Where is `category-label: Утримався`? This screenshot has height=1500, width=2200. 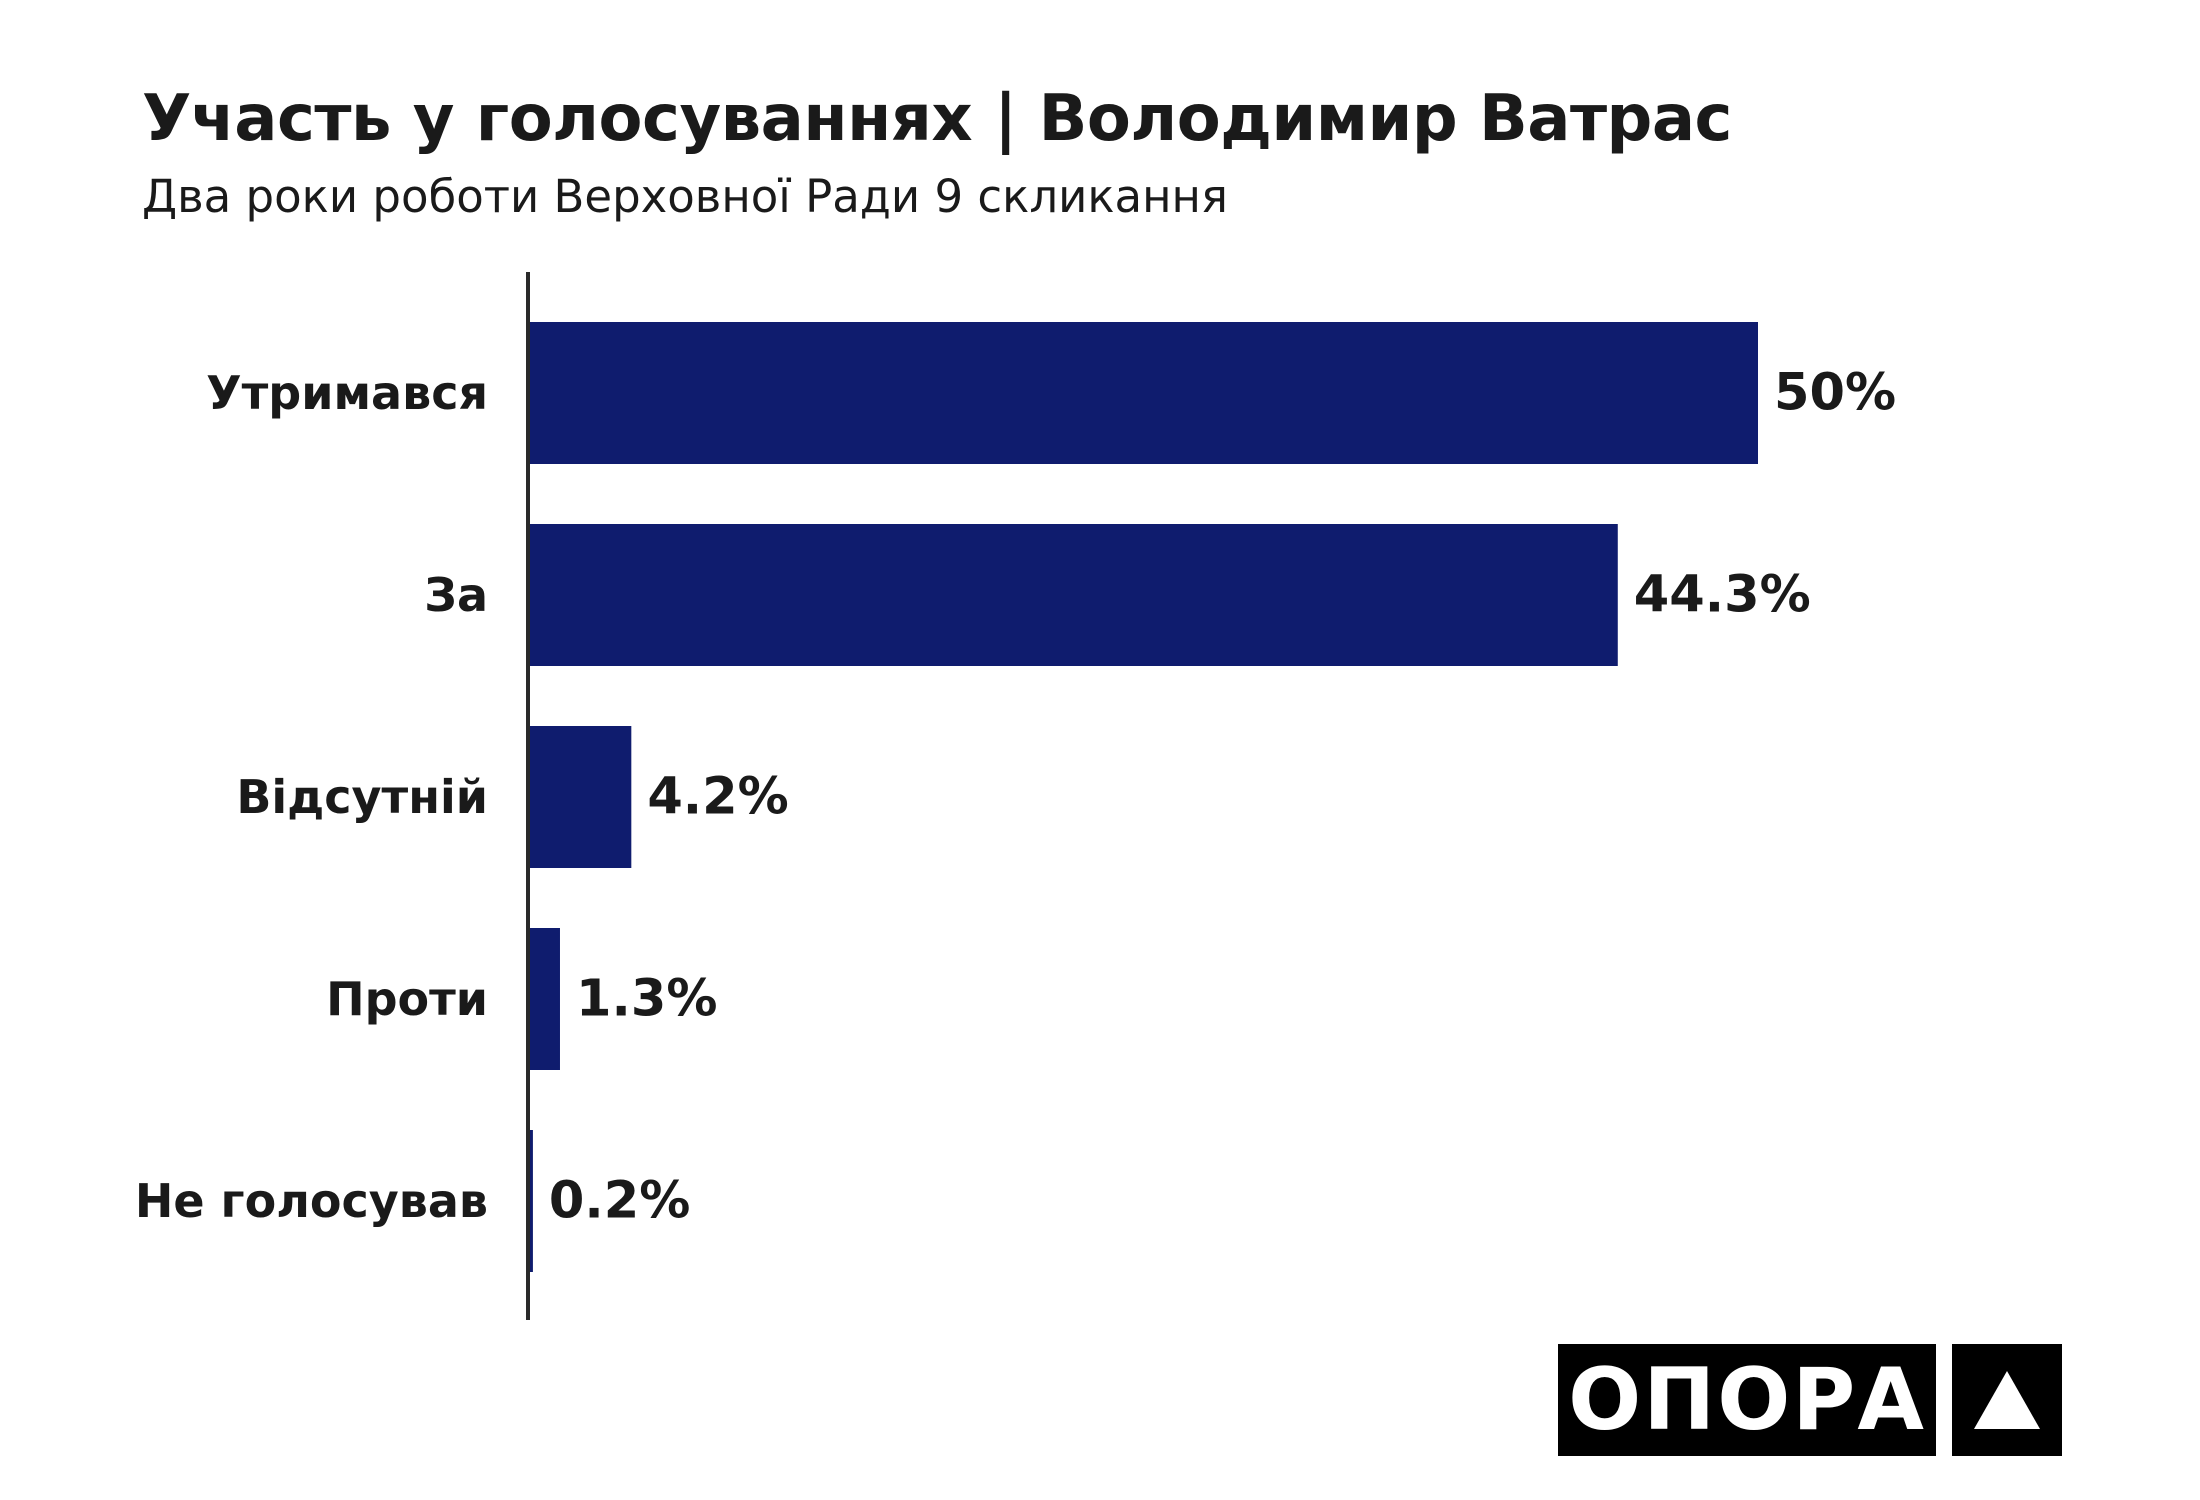 category-label: Утримався is located at coordinates (347, 393).